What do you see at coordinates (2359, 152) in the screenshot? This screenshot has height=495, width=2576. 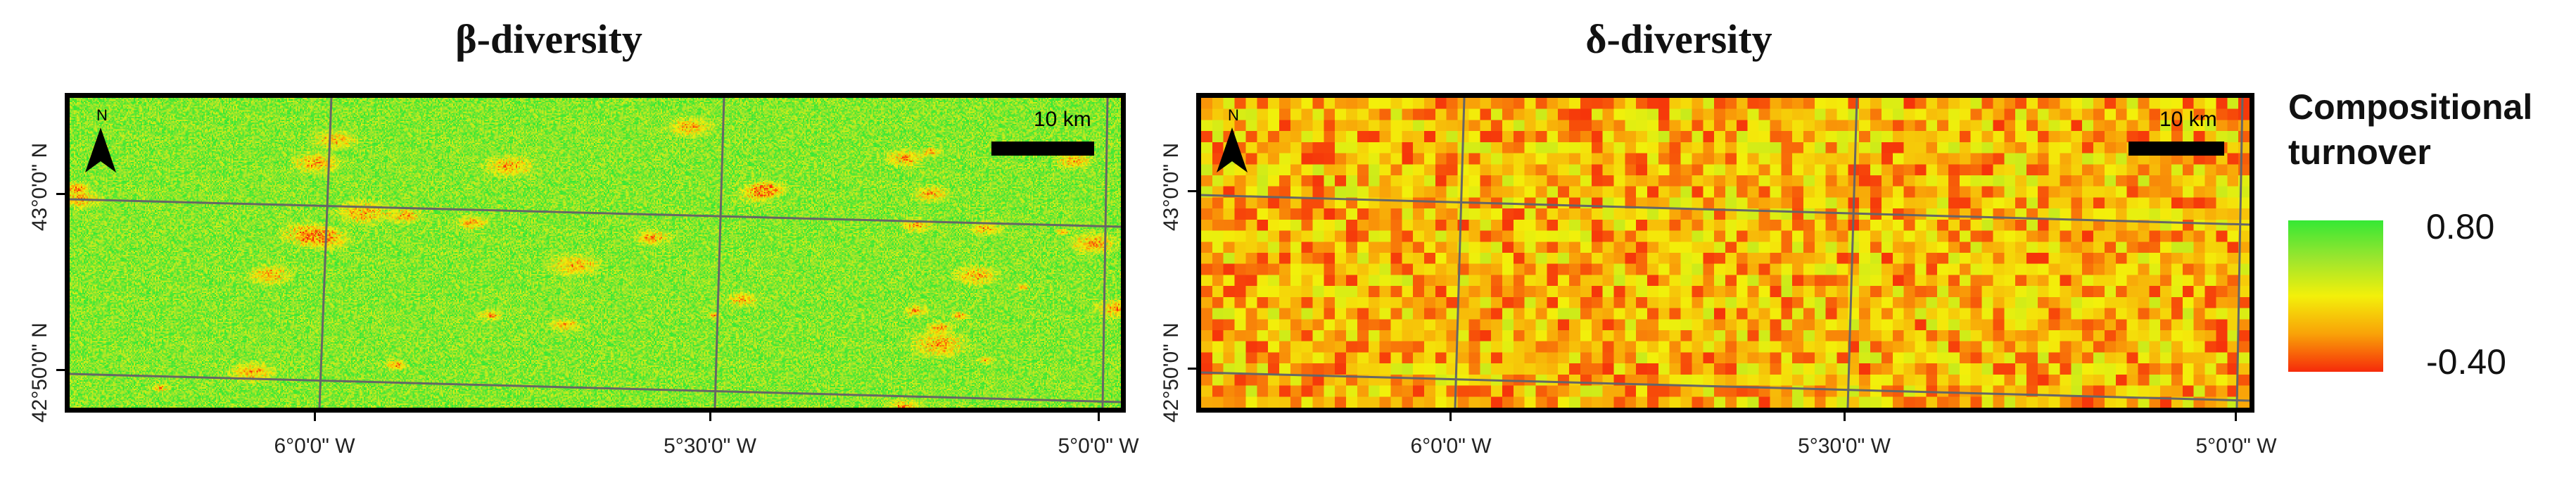 I see `legend-title-line2: turnover` at bounding box center [2359, 152].